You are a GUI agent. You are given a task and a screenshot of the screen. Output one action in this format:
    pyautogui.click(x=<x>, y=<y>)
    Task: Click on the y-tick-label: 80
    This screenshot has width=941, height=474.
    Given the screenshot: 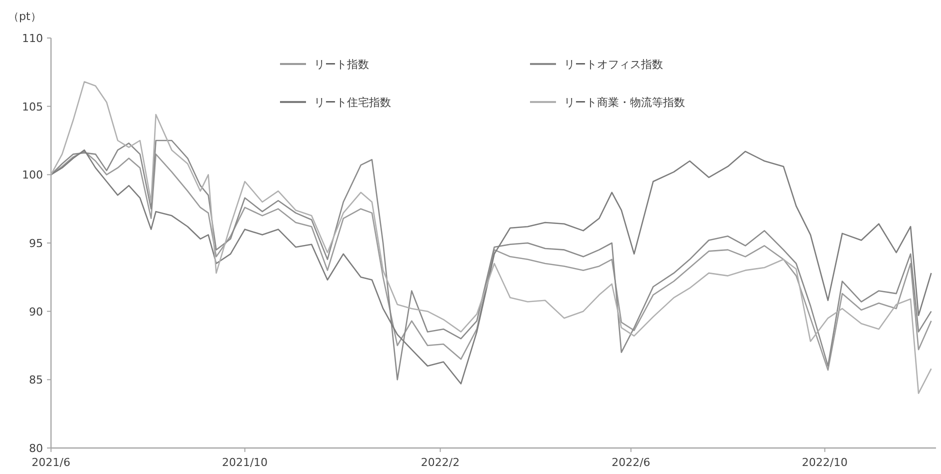 What is the action you would take?
    pyautogui.click(x=36, y=448)
    